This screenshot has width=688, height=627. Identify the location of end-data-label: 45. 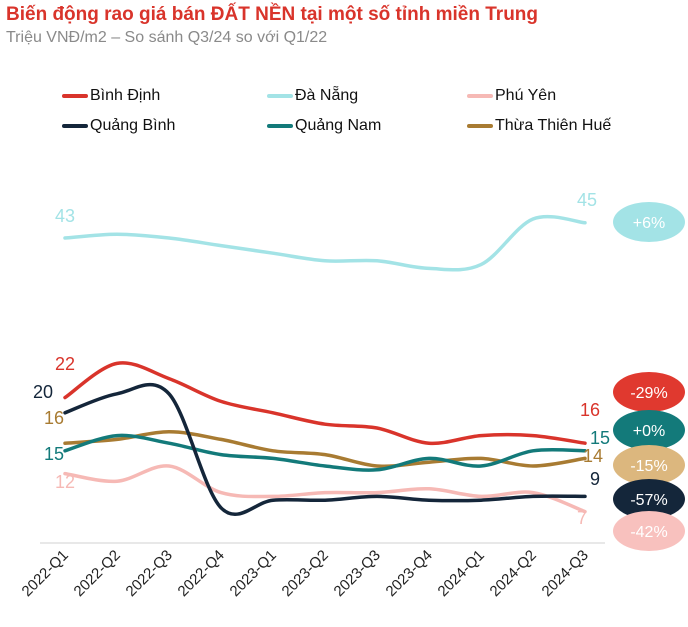
(587, 200).